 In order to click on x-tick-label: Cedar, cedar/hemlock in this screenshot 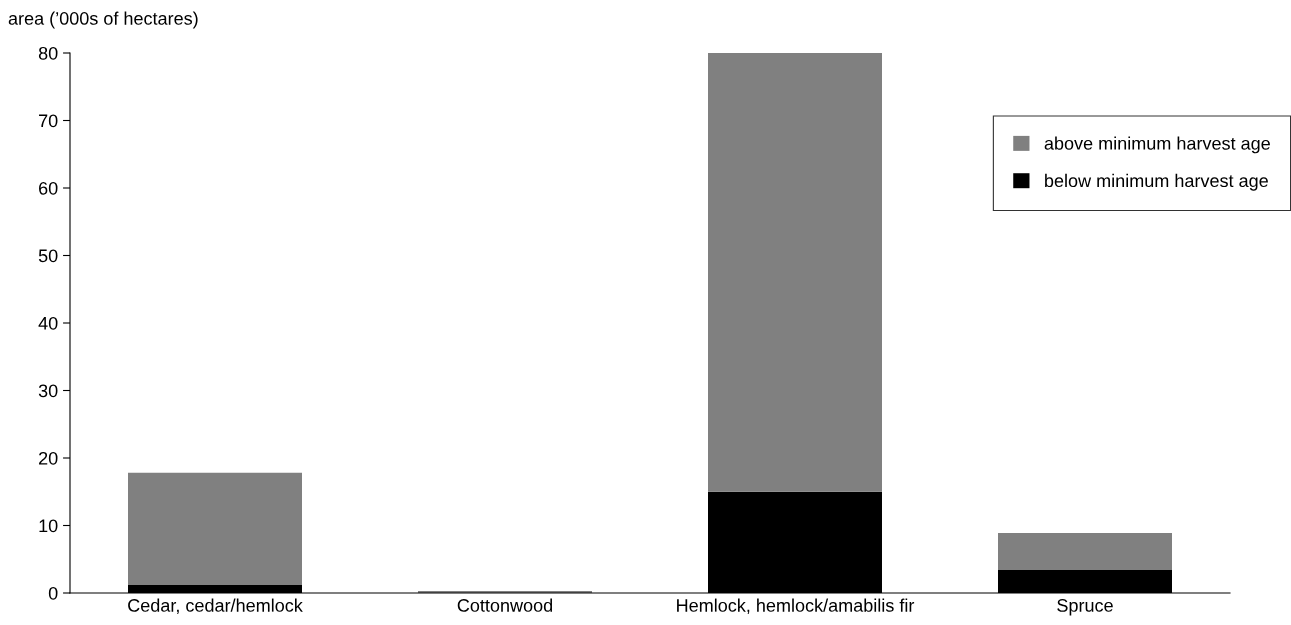, I will do `click(215, 606)`.